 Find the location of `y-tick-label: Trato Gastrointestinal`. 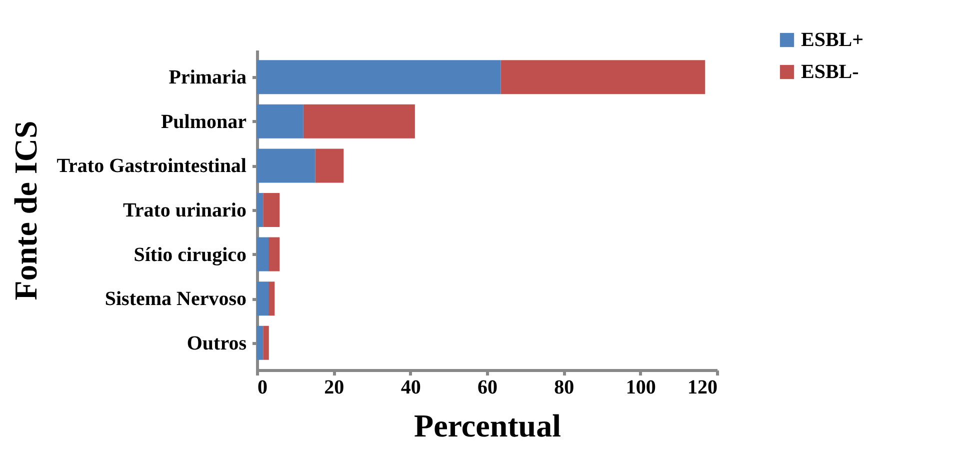

y-tick-label: Trato Gastrointestinal is located at coordinates (151, 166).